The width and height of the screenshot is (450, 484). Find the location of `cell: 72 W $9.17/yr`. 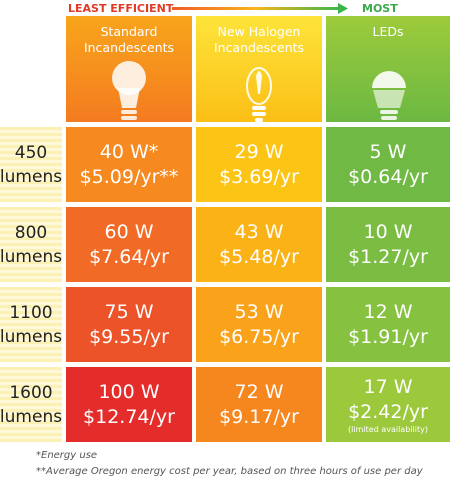

cell: 72 W $9.17/yr is located at coordinates (259, 404).